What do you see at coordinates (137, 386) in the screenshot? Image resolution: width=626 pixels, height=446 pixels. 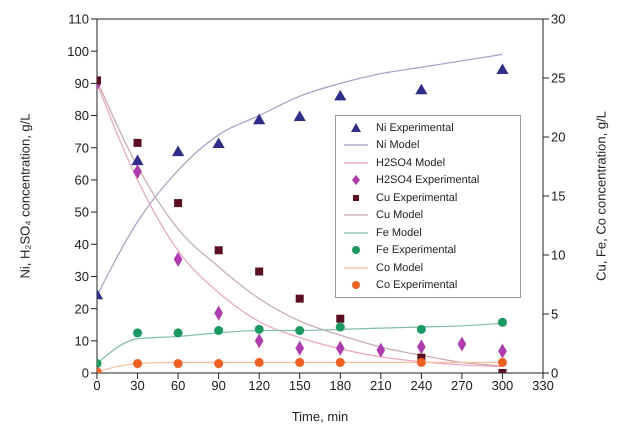 I see `x-tick-label: 30` at bounding box center [137, 386].